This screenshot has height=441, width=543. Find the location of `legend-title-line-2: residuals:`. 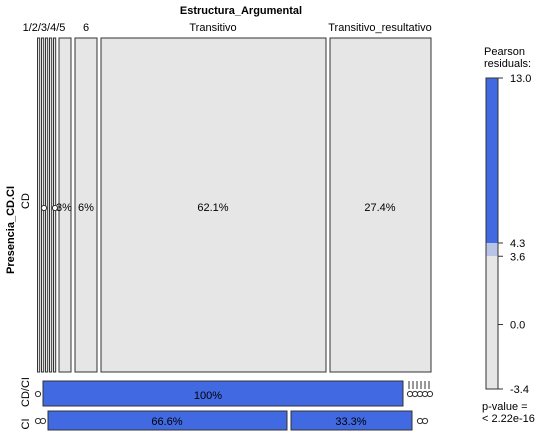

legend-title-line-2: residuals: is located at coordinates (507, 64).